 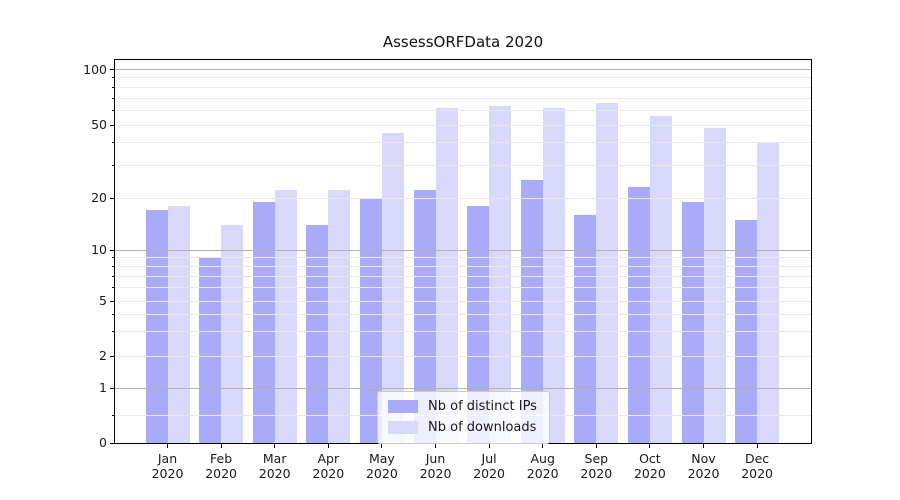 What do you see at coordinates (649, 466) in the screenshot?
I see `x-tick-label: Oct 2020` at bounding box center [649, 466].